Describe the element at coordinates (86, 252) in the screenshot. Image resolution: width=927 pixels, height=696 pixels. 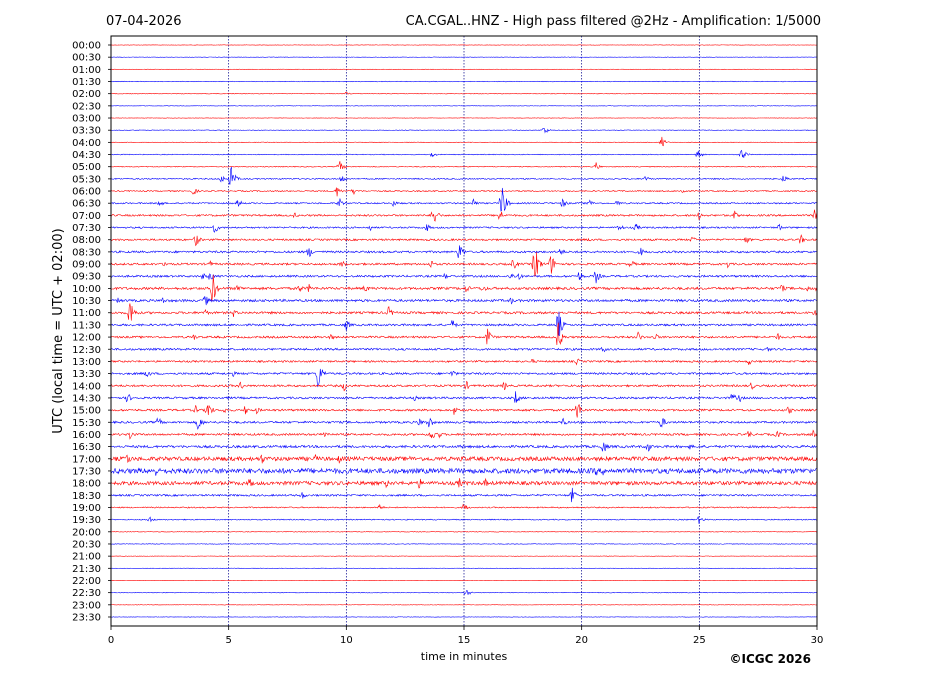
I see `row-label: 08:30` at that location.